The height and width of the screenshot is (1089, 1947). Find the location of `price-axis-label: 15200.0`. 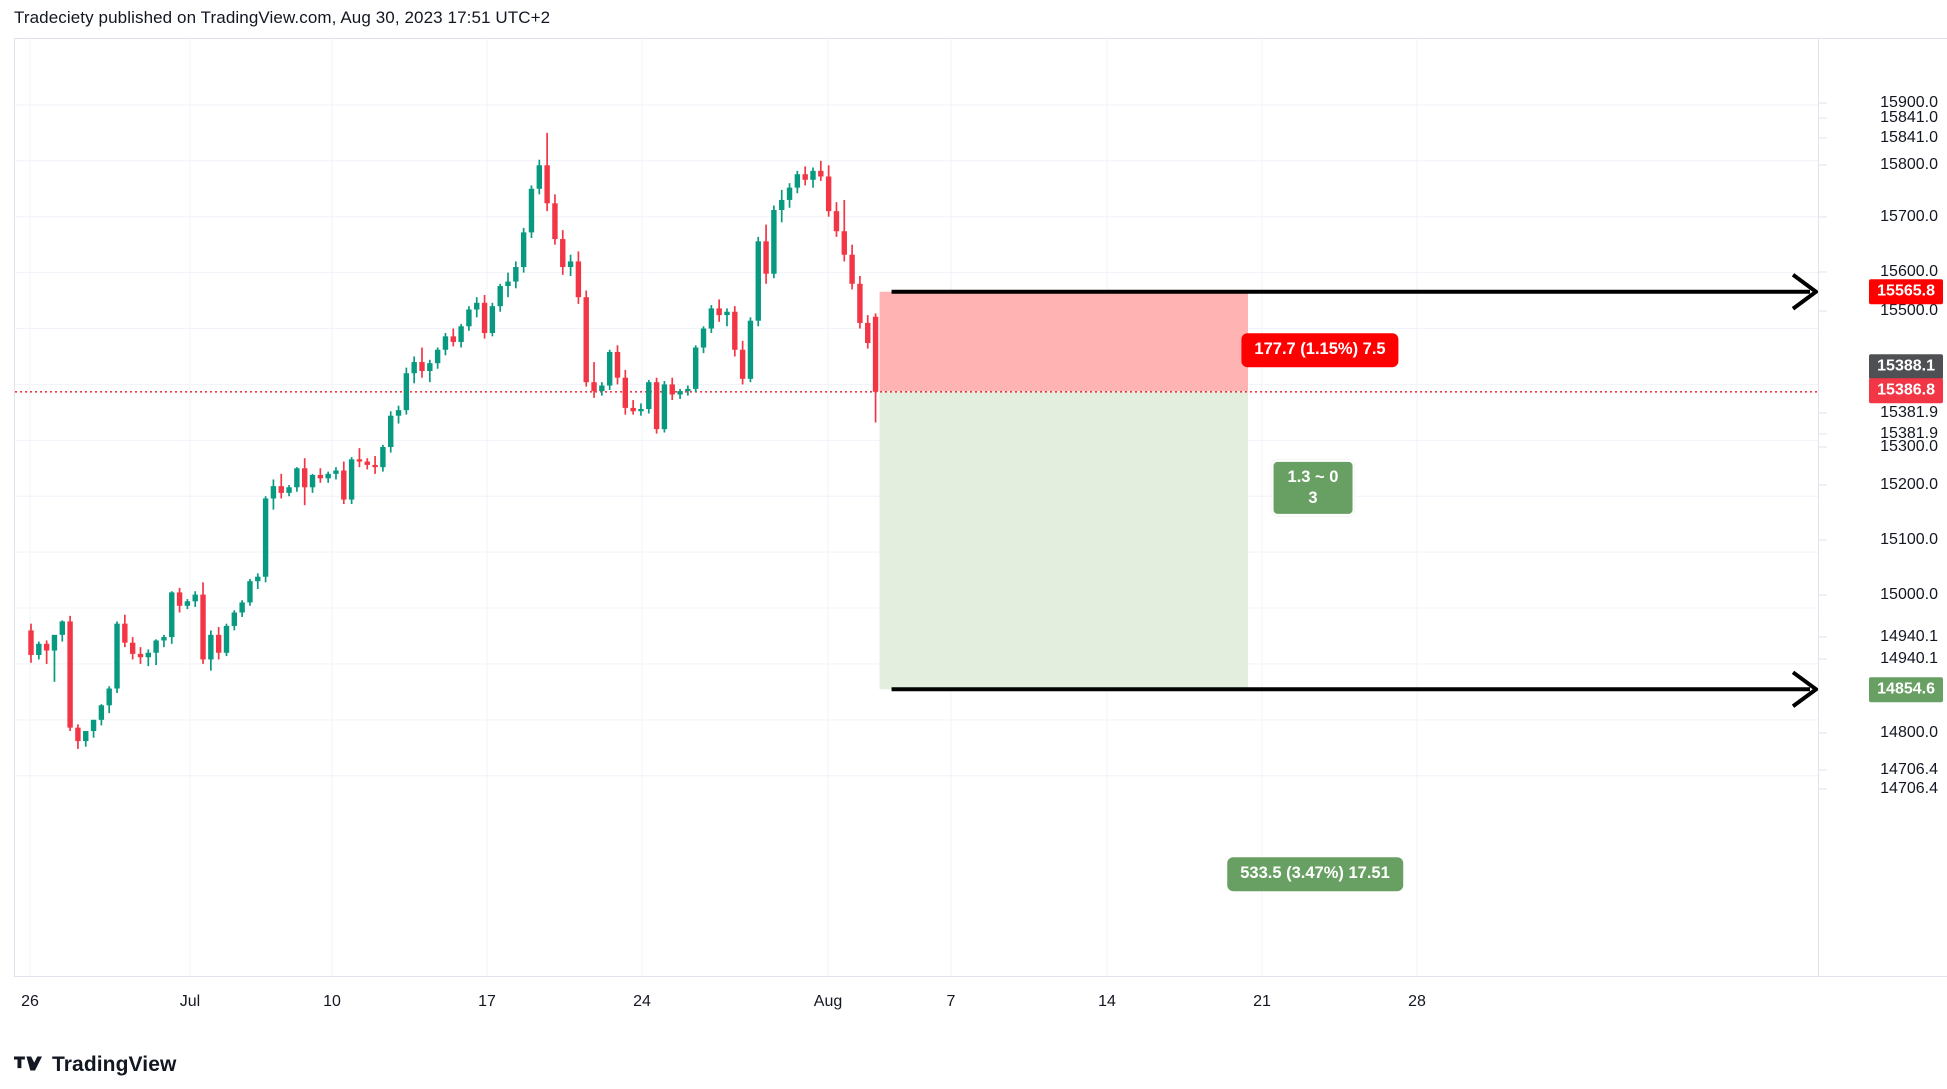

price-axis-label: 15200.0 is located at coordinates (1909, 484).